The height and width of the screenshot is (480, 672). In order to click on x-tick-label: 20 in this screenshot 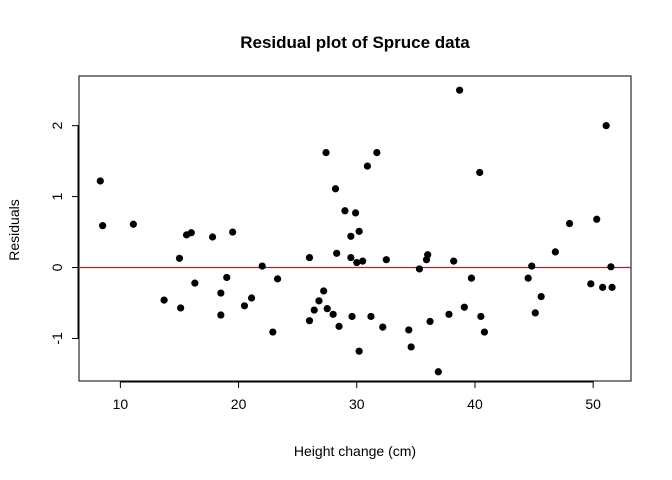, I will do `click(239, 404)`.